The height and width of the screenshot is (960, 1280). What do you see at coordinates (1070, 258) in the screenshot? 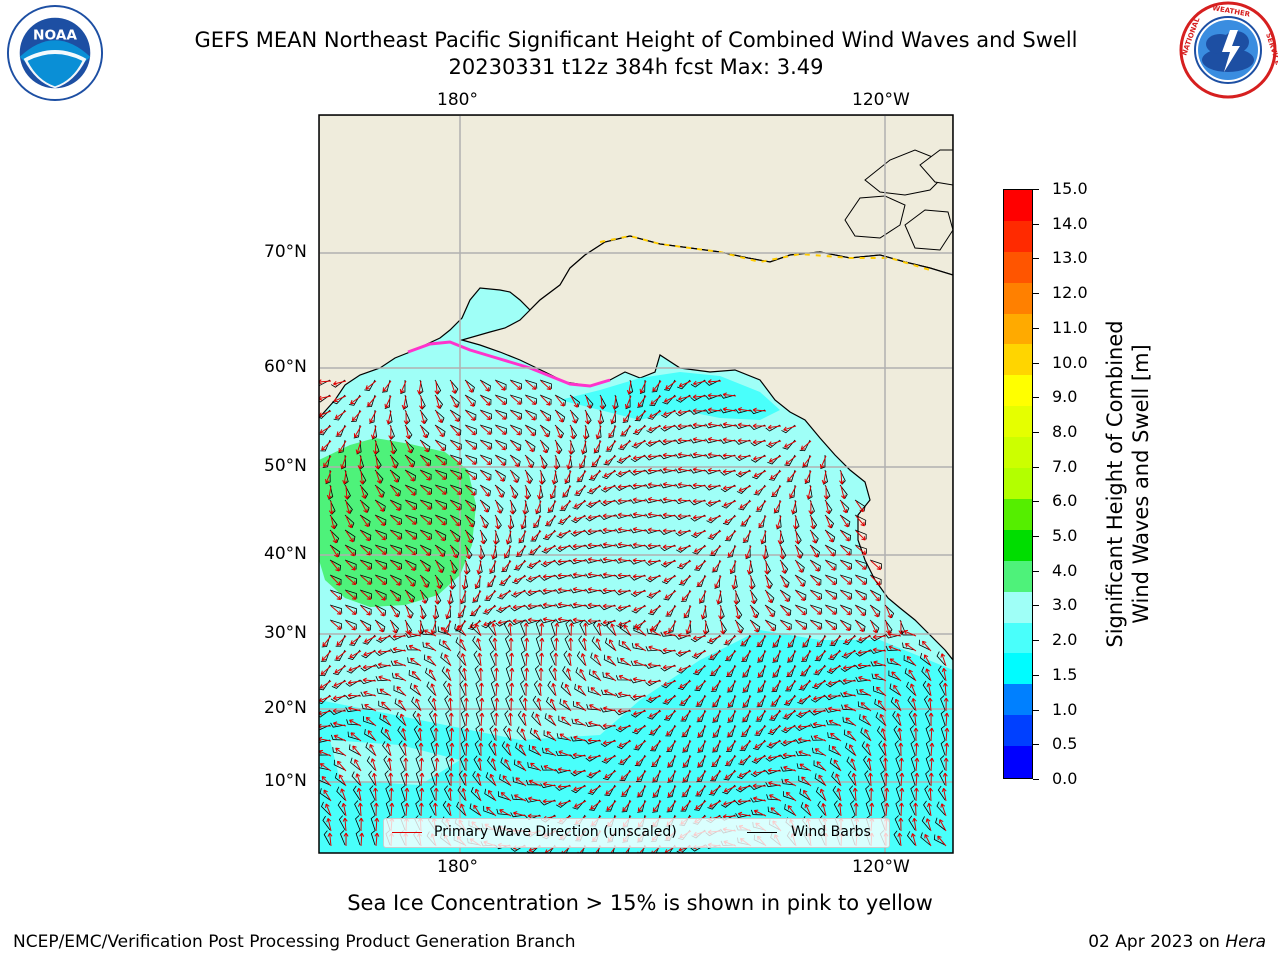
I see `colorbar-tick-label: 13.0` at bounding box center [1070, 258].